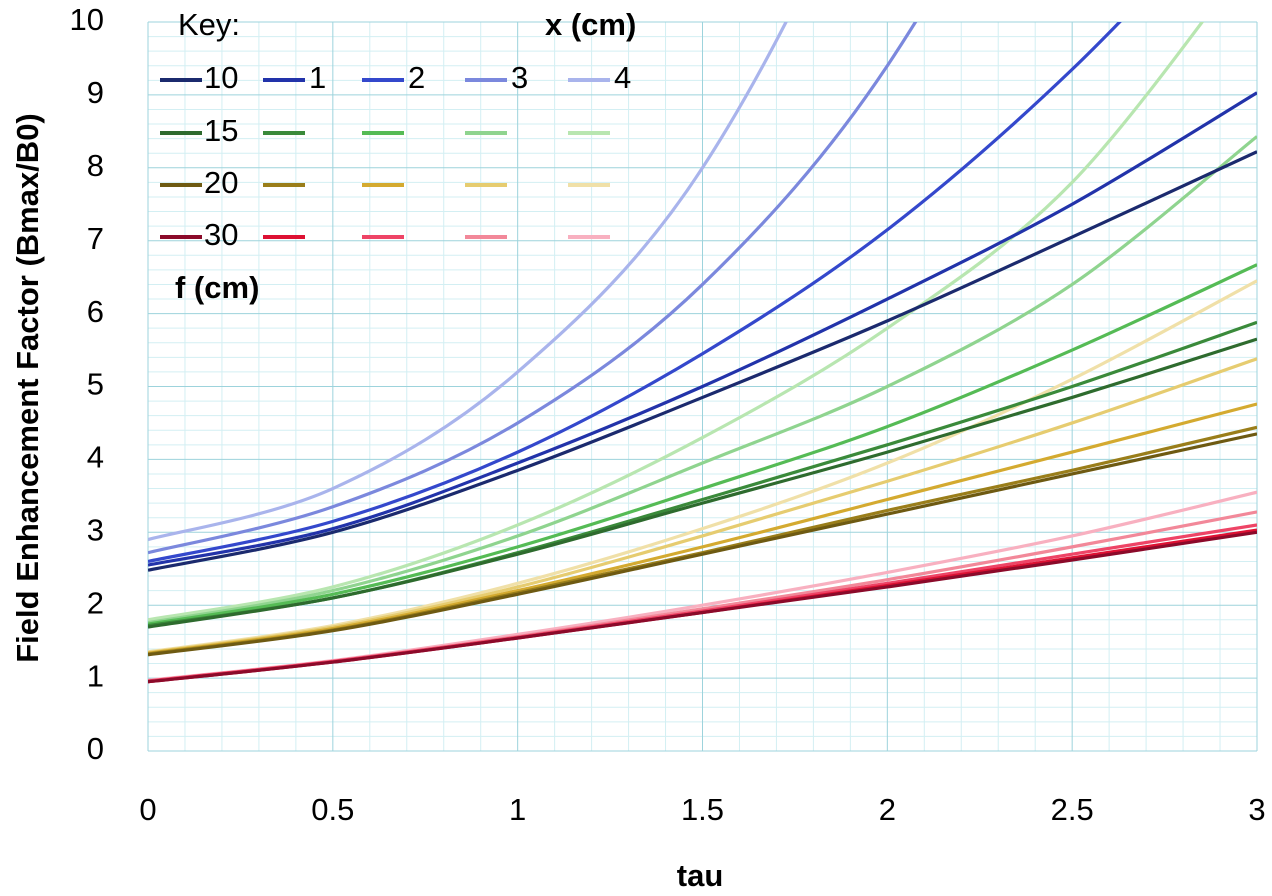 This screenshot has height=896, width=1272. Describe the element at coordinates (332, 809) in the screenshot. I see `x-tick-label: 0.5` at that location.